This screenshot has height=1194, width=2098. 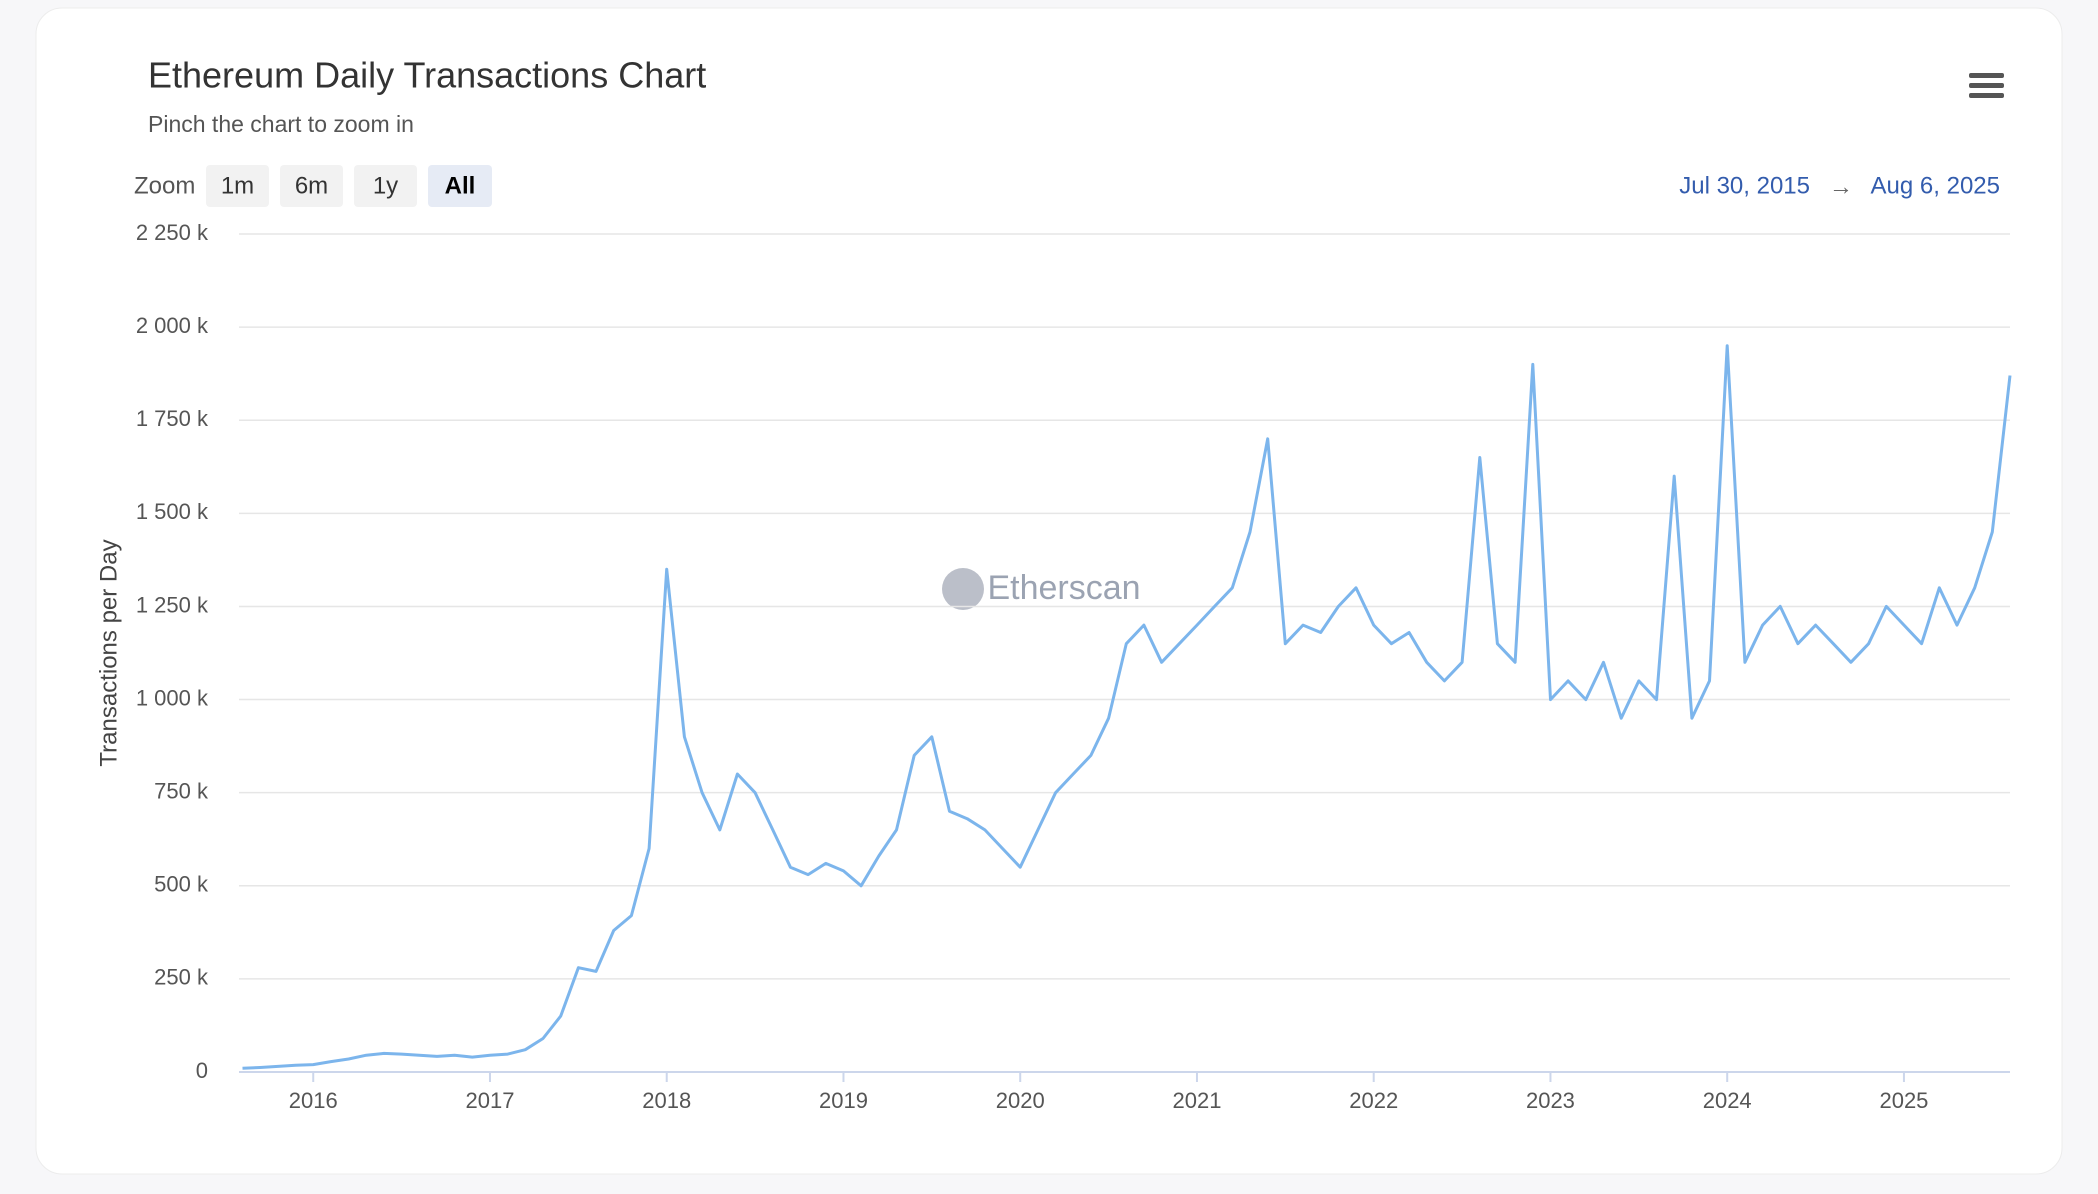 What do you see at coordinates (181, 790) in the screenshot?
I see `y-tick-label: 750 k` at bounding box center [181, 790].